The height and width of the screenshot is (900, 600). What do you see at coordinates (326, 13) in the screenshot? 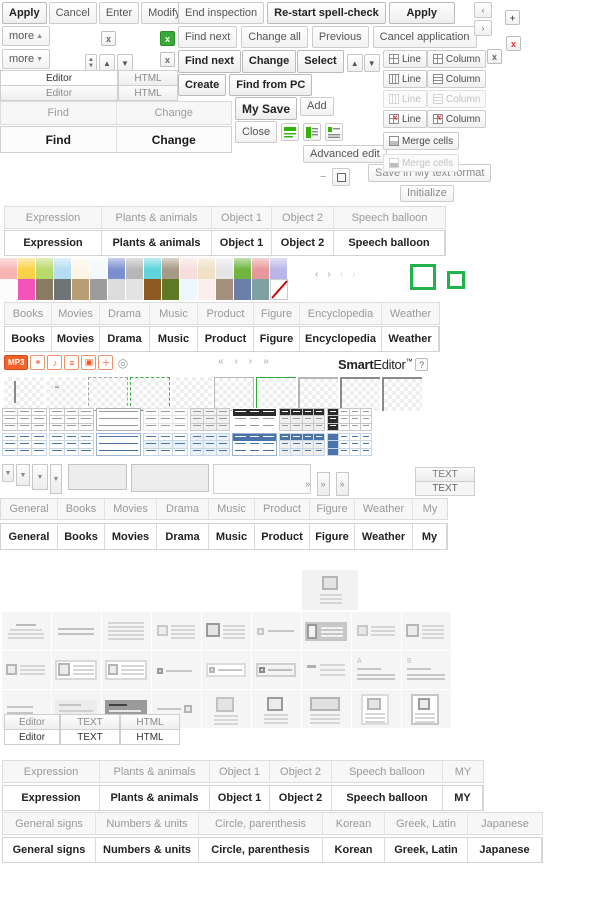
I see `restart-spellcheck-button: Re-start spell-check` at bounding box center [326, 13].